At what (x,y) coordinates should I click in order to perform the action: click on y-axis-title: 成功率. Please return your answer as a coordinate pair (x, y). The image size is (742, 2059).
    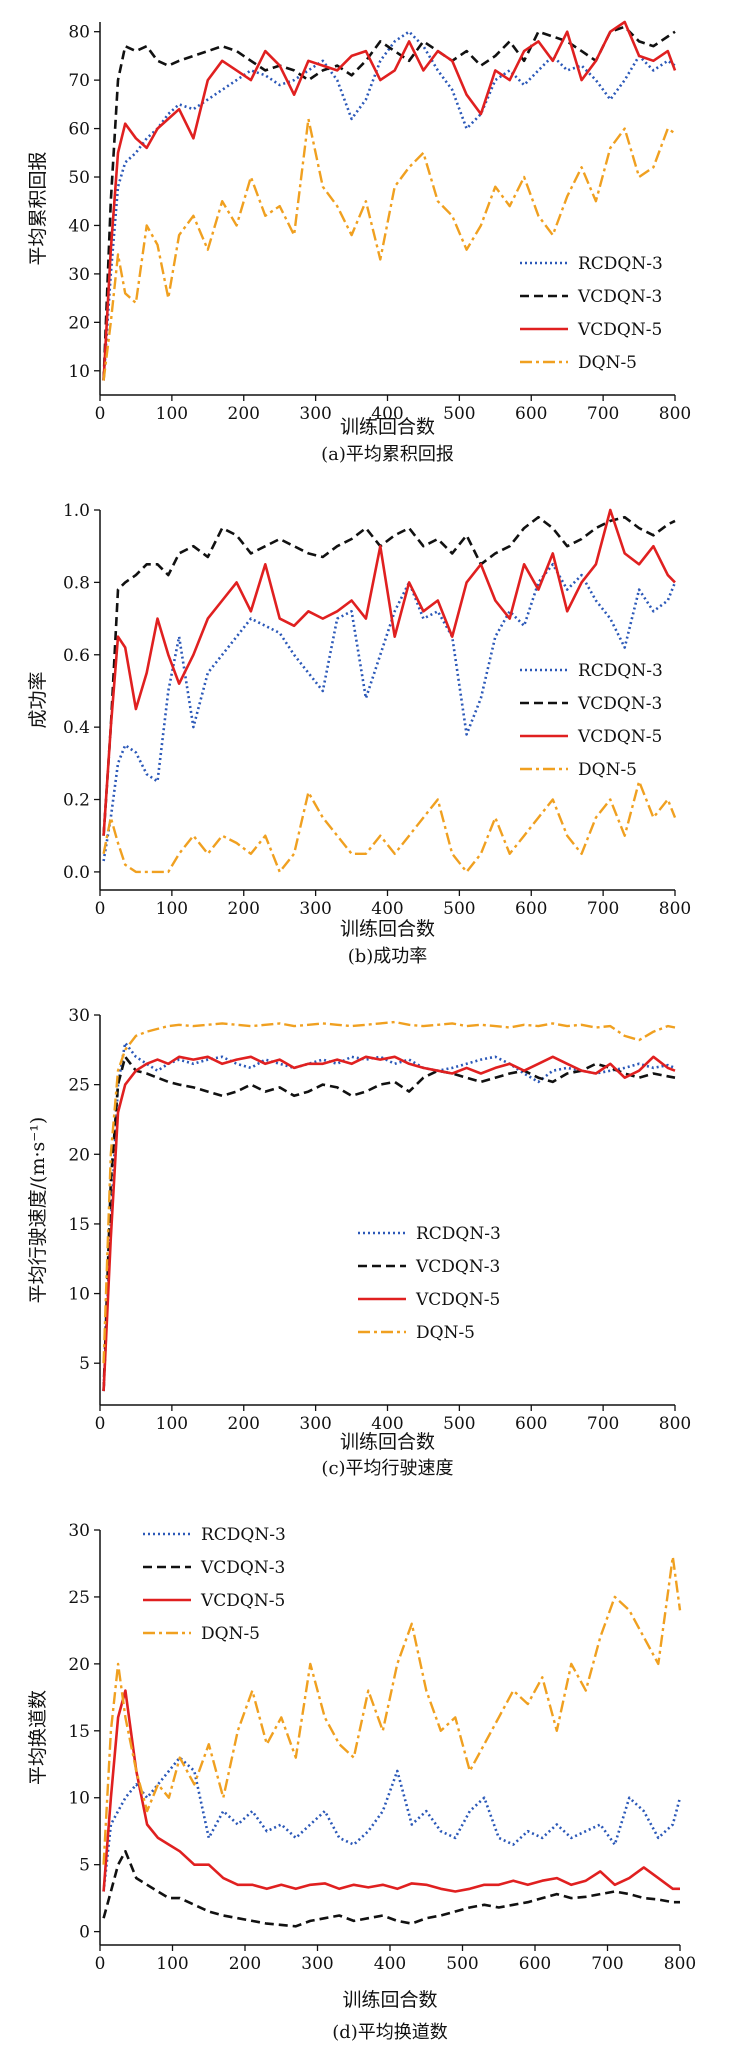
    Looking at the image, I should click on (38, 699).